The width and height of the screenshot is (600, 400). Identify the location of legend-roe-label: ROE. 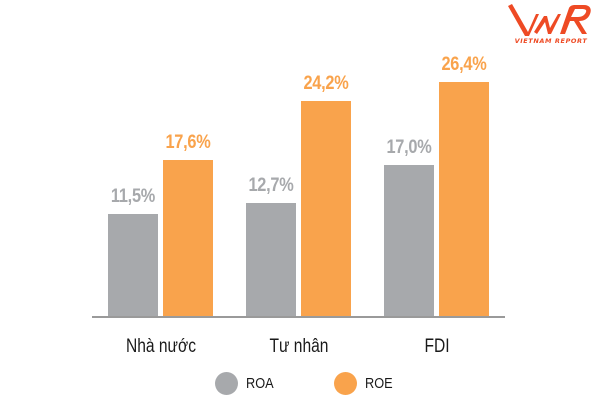
(379, 383).